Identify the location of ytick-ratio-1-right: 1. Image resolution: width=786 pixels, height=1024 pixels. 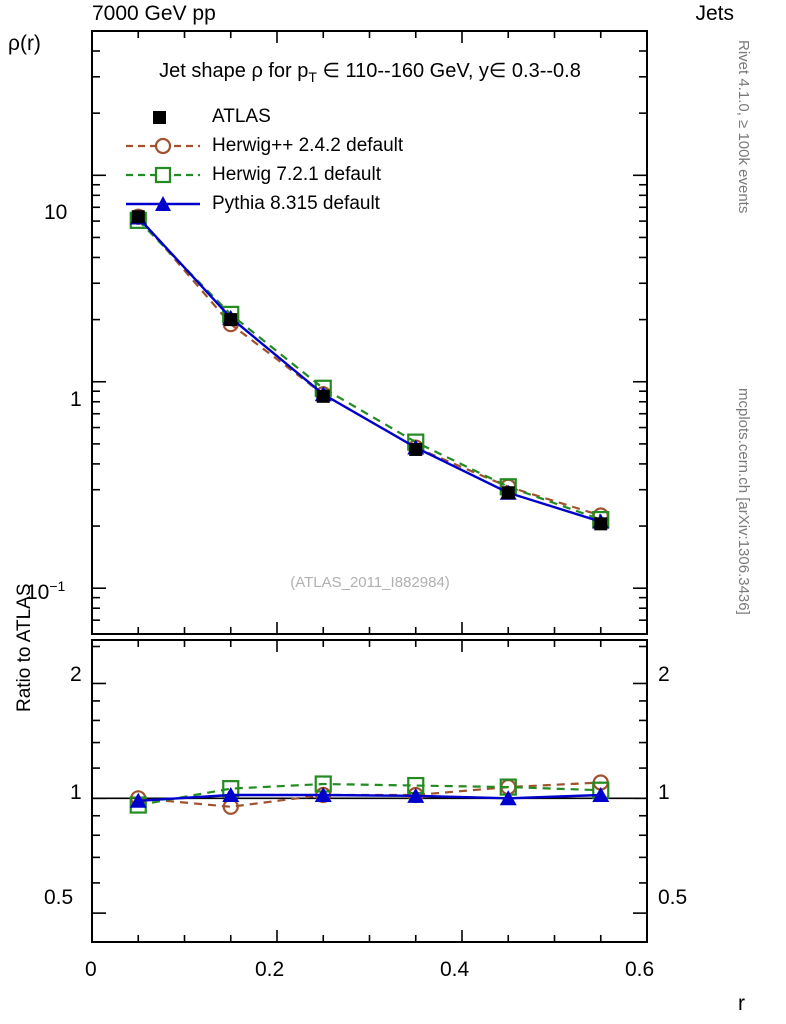
(664, 792).